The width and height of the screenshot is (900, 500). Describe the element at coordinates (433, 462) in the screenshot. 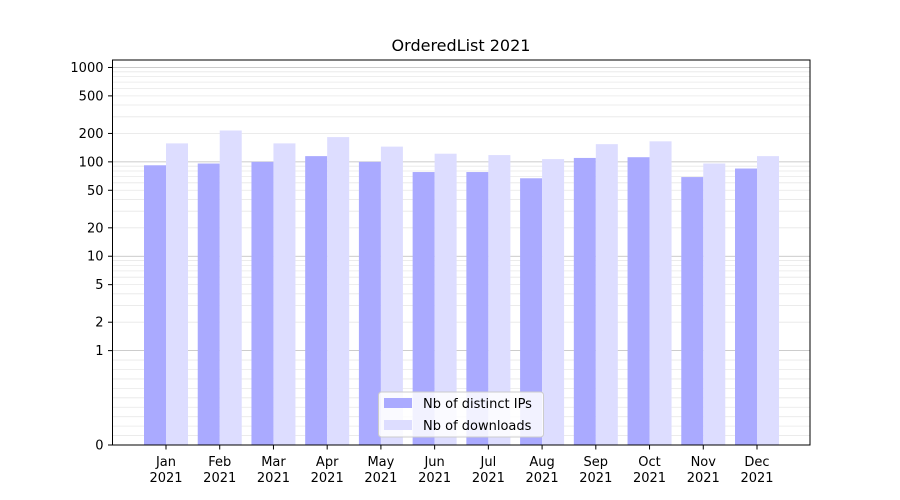

I see `x-tick-label-month: Jun` at that location.